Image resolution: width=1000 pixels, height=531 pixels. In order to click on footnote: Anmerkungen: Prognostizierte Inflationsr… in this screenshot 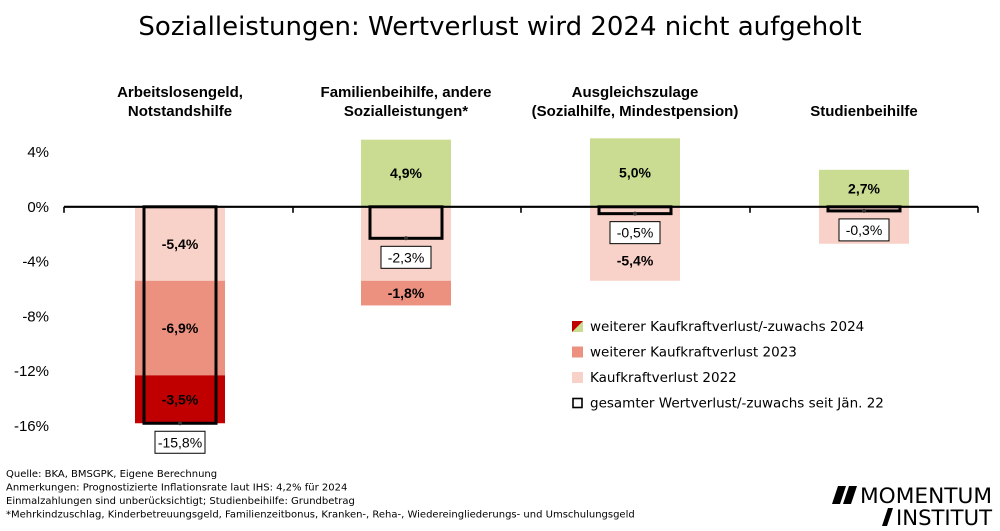, I will do `click(176, 488)`.